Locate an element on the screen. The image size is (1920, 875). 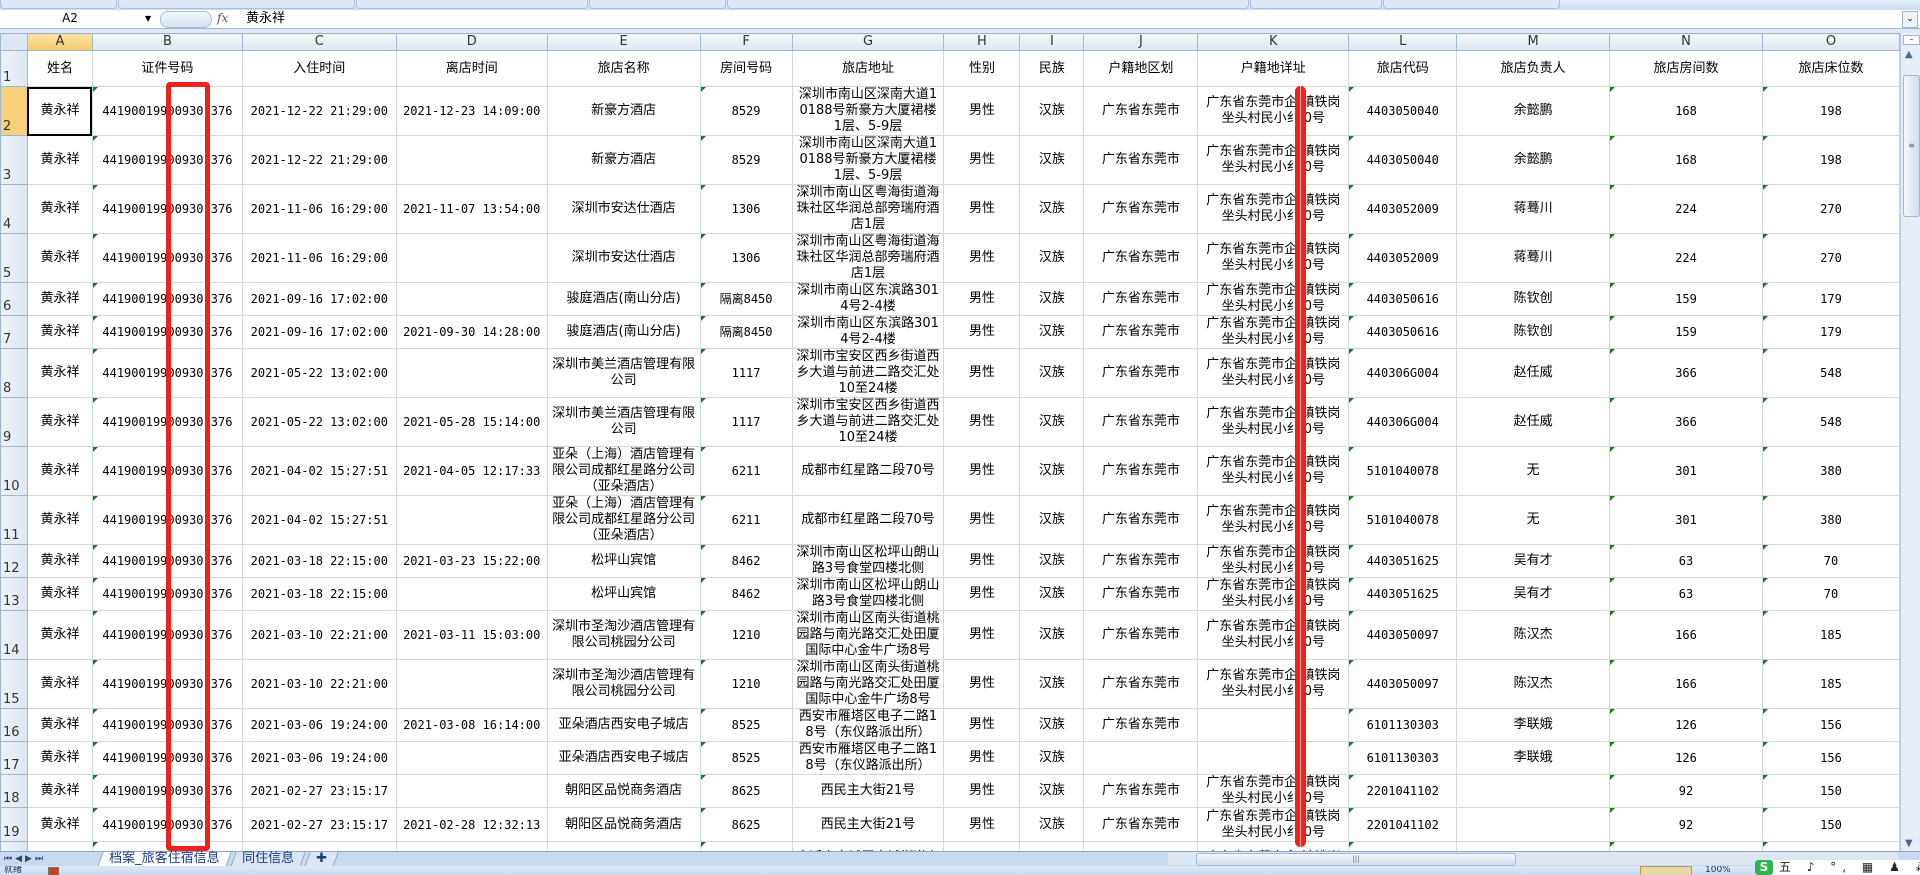
cell-H10: 男性 is located at coordinates (982, 471).